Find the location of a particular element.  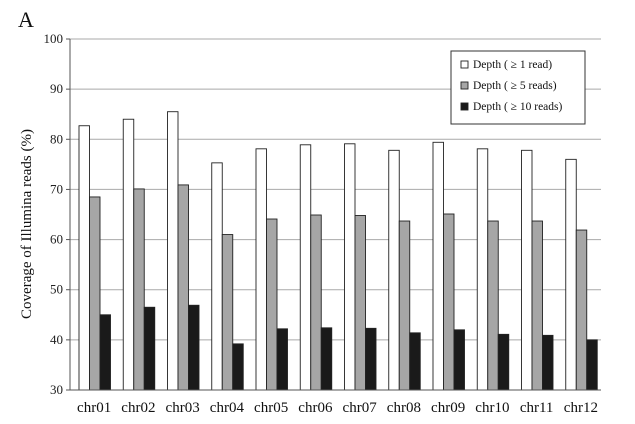

x-category-label: chr12 is located at coordinates (581, 408).